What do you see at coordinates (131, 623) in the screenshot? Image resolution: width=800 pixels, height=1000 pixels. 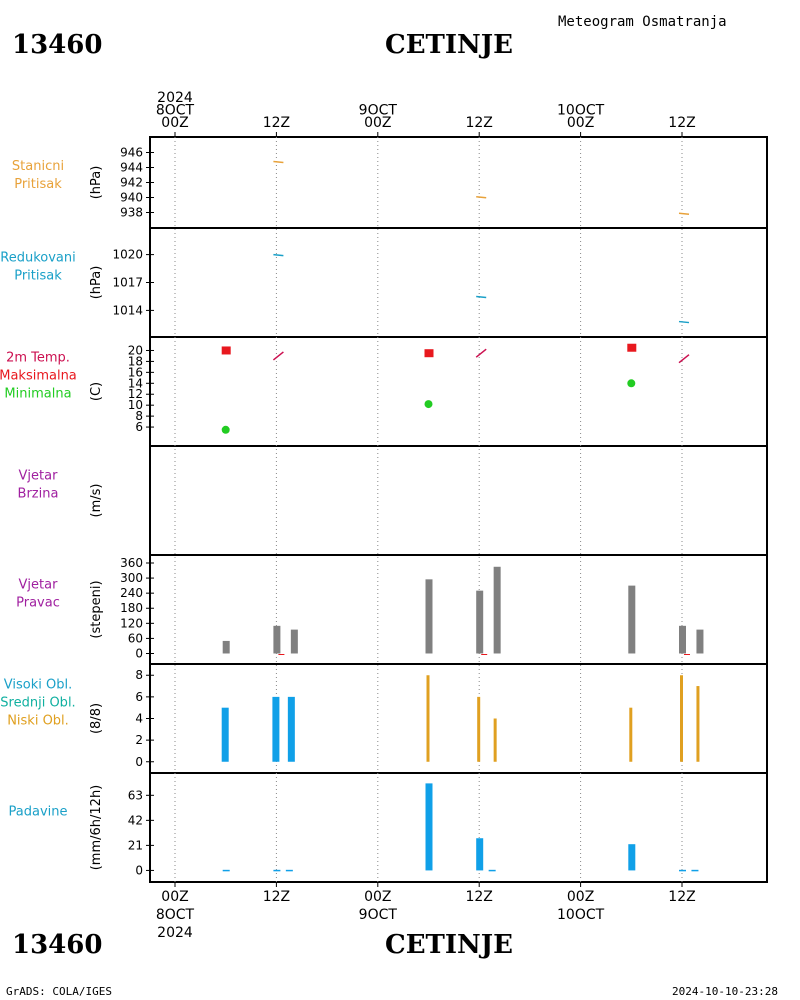 I see `y-tick-label: 120` at bounding box center [131, 623].